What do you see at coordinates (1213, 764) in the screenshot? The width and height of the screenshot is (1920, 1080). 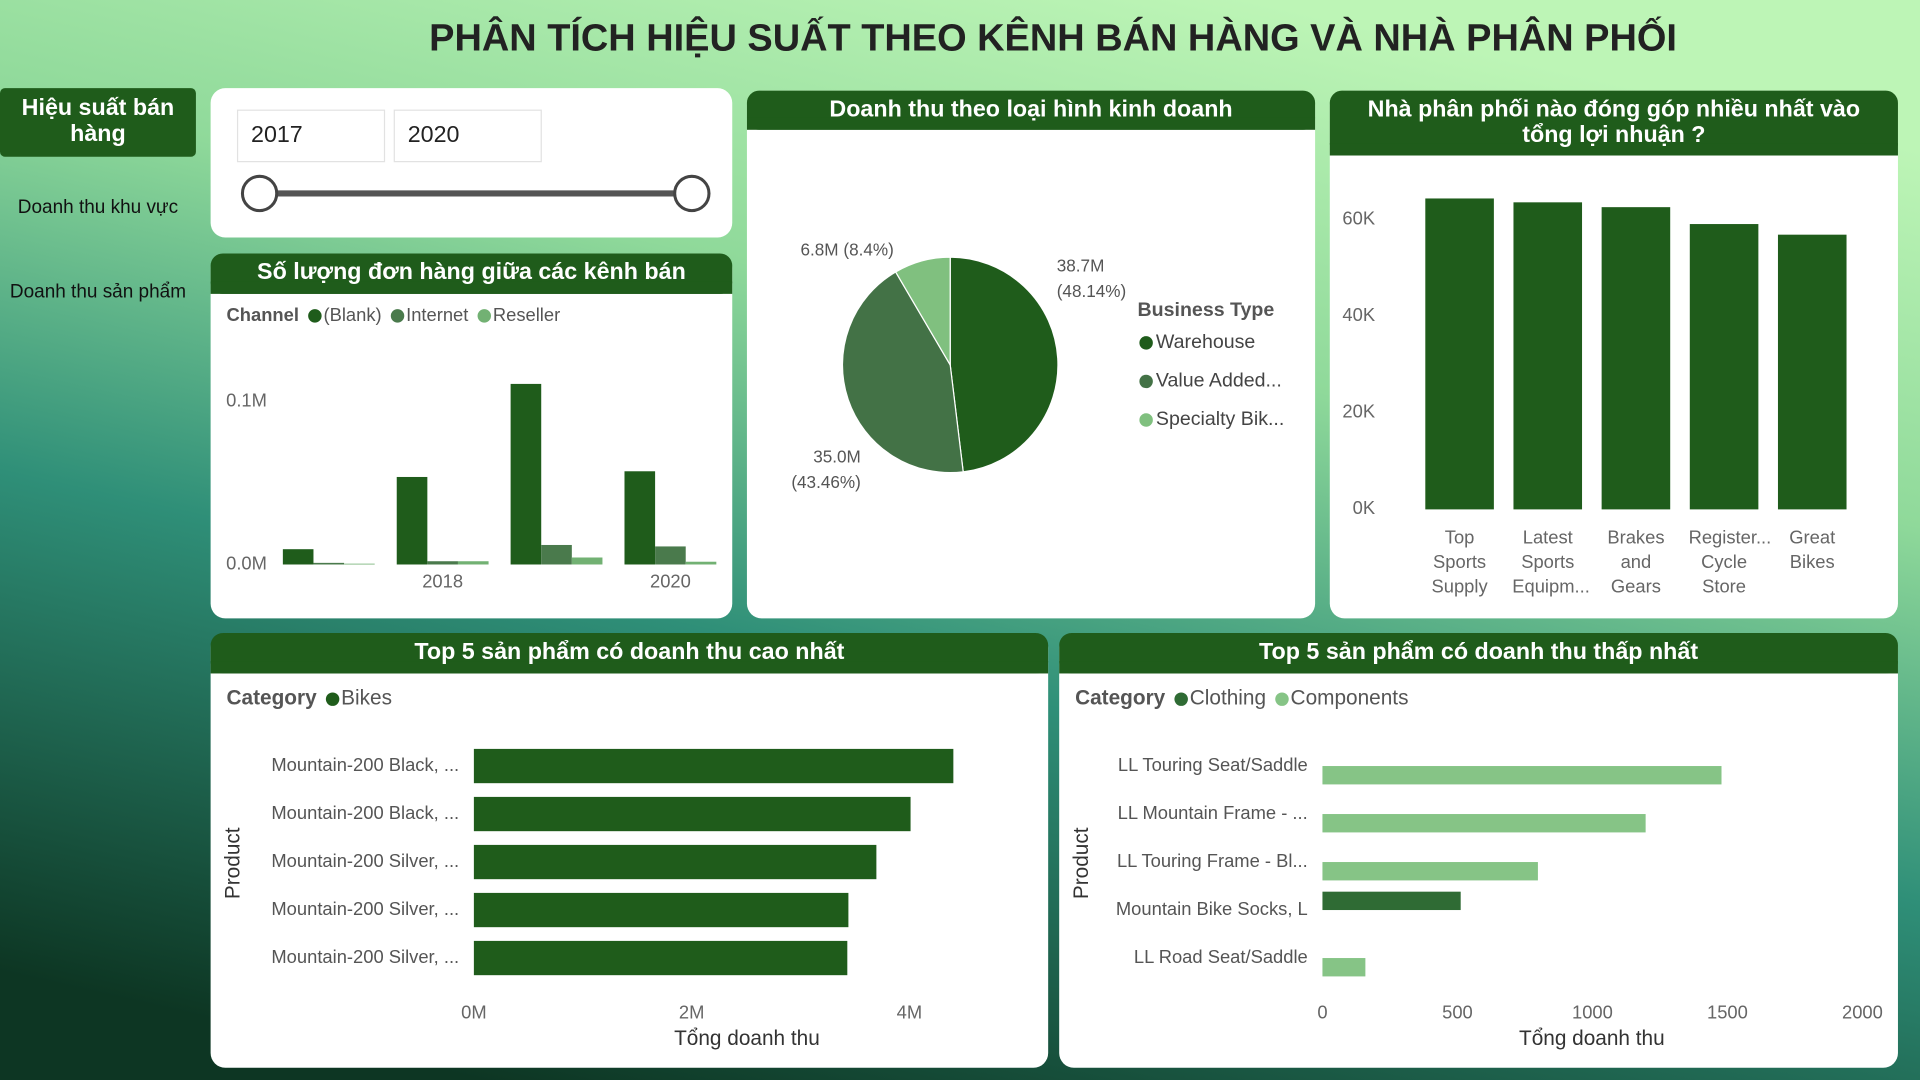 I see `y-tick-label: LL Touring Seat/Saddle` at bounding box center [1213, 764].